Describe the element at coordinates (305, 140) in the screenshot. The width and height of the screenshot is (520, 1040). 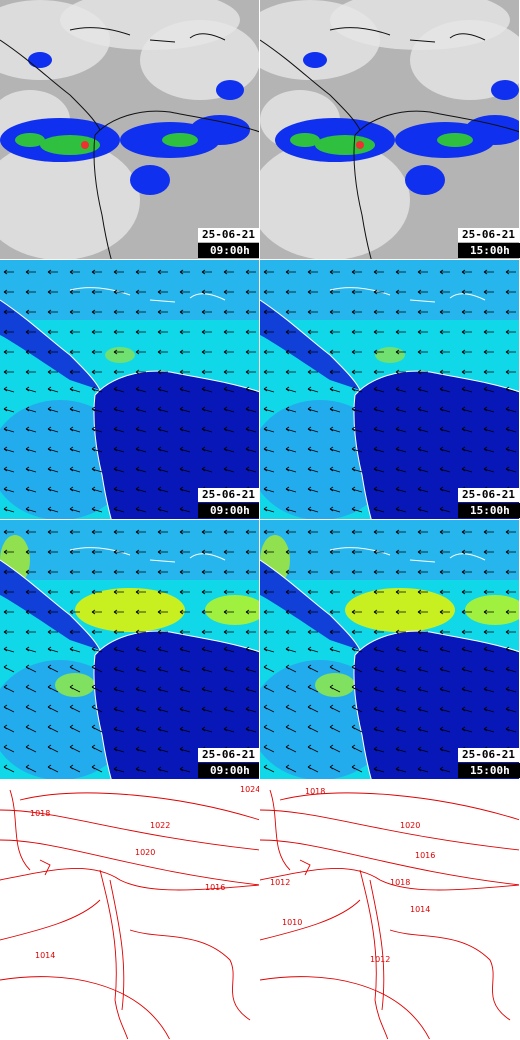
I see `rain-heavy` at that location.